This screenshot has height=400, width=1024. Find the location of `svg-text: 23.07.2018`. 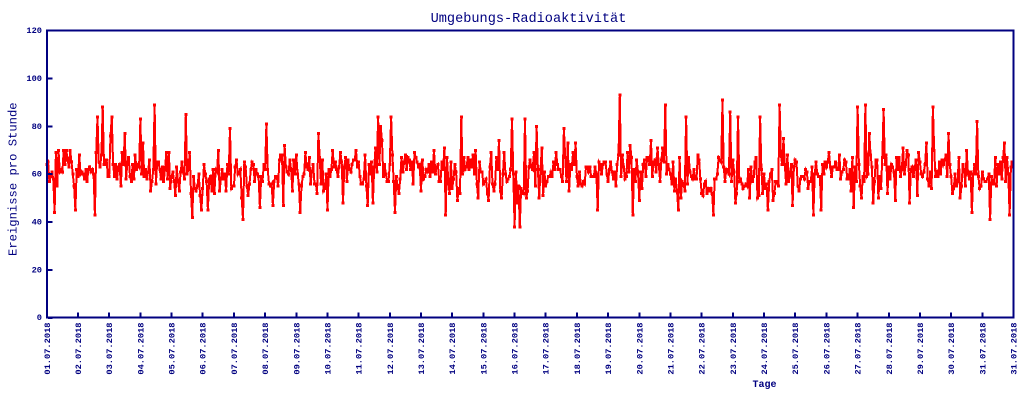

svg-text: 23.07.2018 is located at coordinates (734, 349).